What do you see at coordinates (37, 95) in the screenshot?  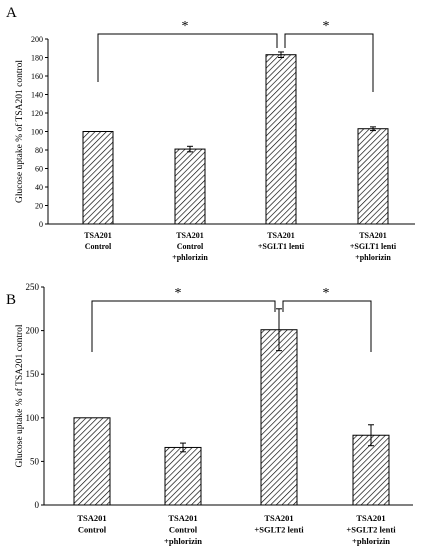 I see `y-tick-label: 140` at bounding box center [37, 95].